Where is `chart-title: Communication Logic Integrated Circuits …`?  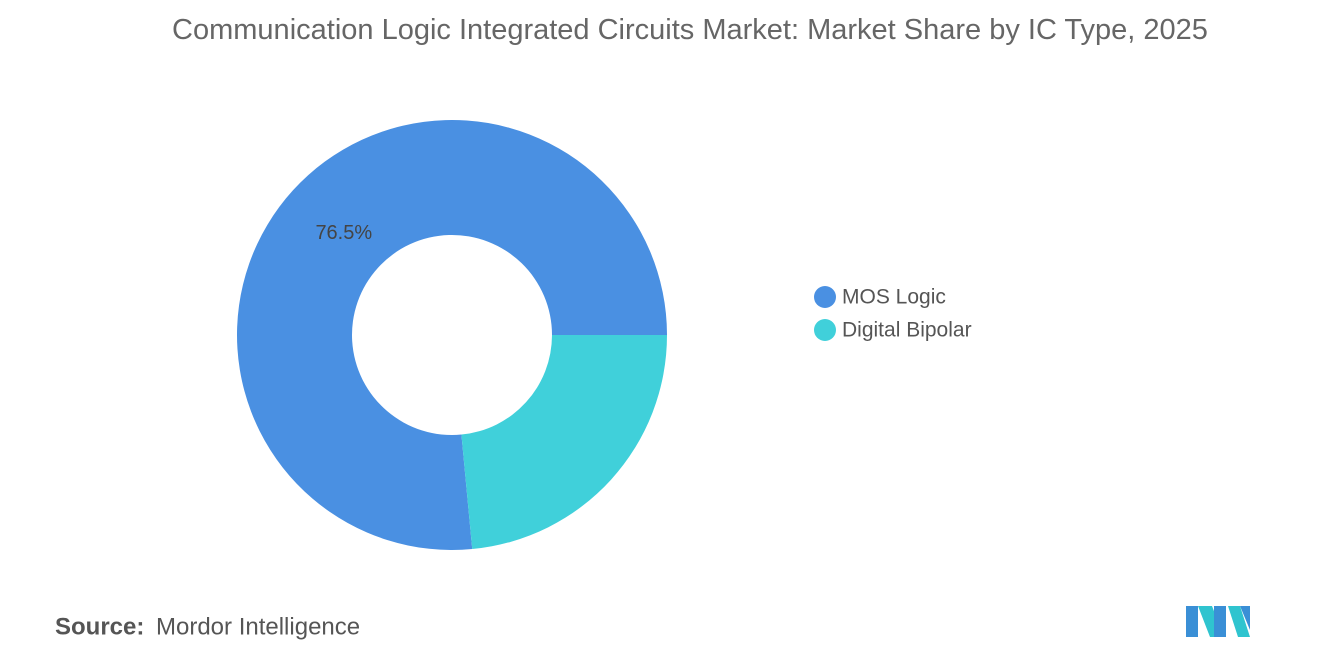 chart-title: Communication Logic Integrated Circuits … is located at coordinates (690, 30).